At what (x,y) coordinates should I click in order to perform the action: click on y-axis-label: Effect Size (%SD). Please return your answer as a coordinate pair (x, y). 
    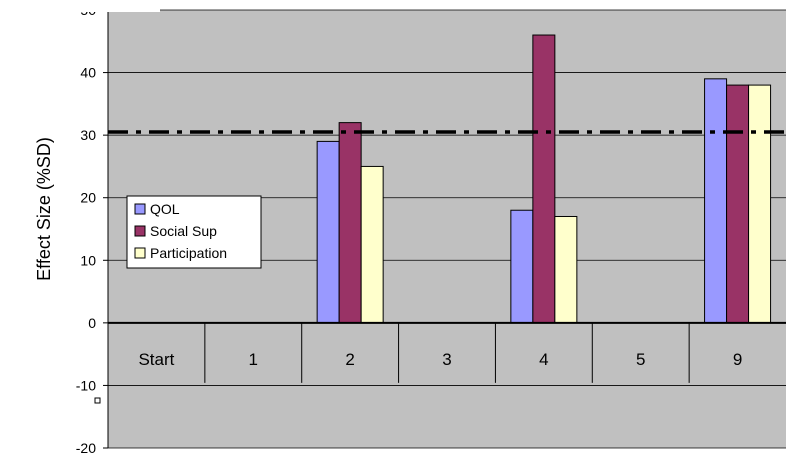
    Looking at the image, I should click on (44, 209).